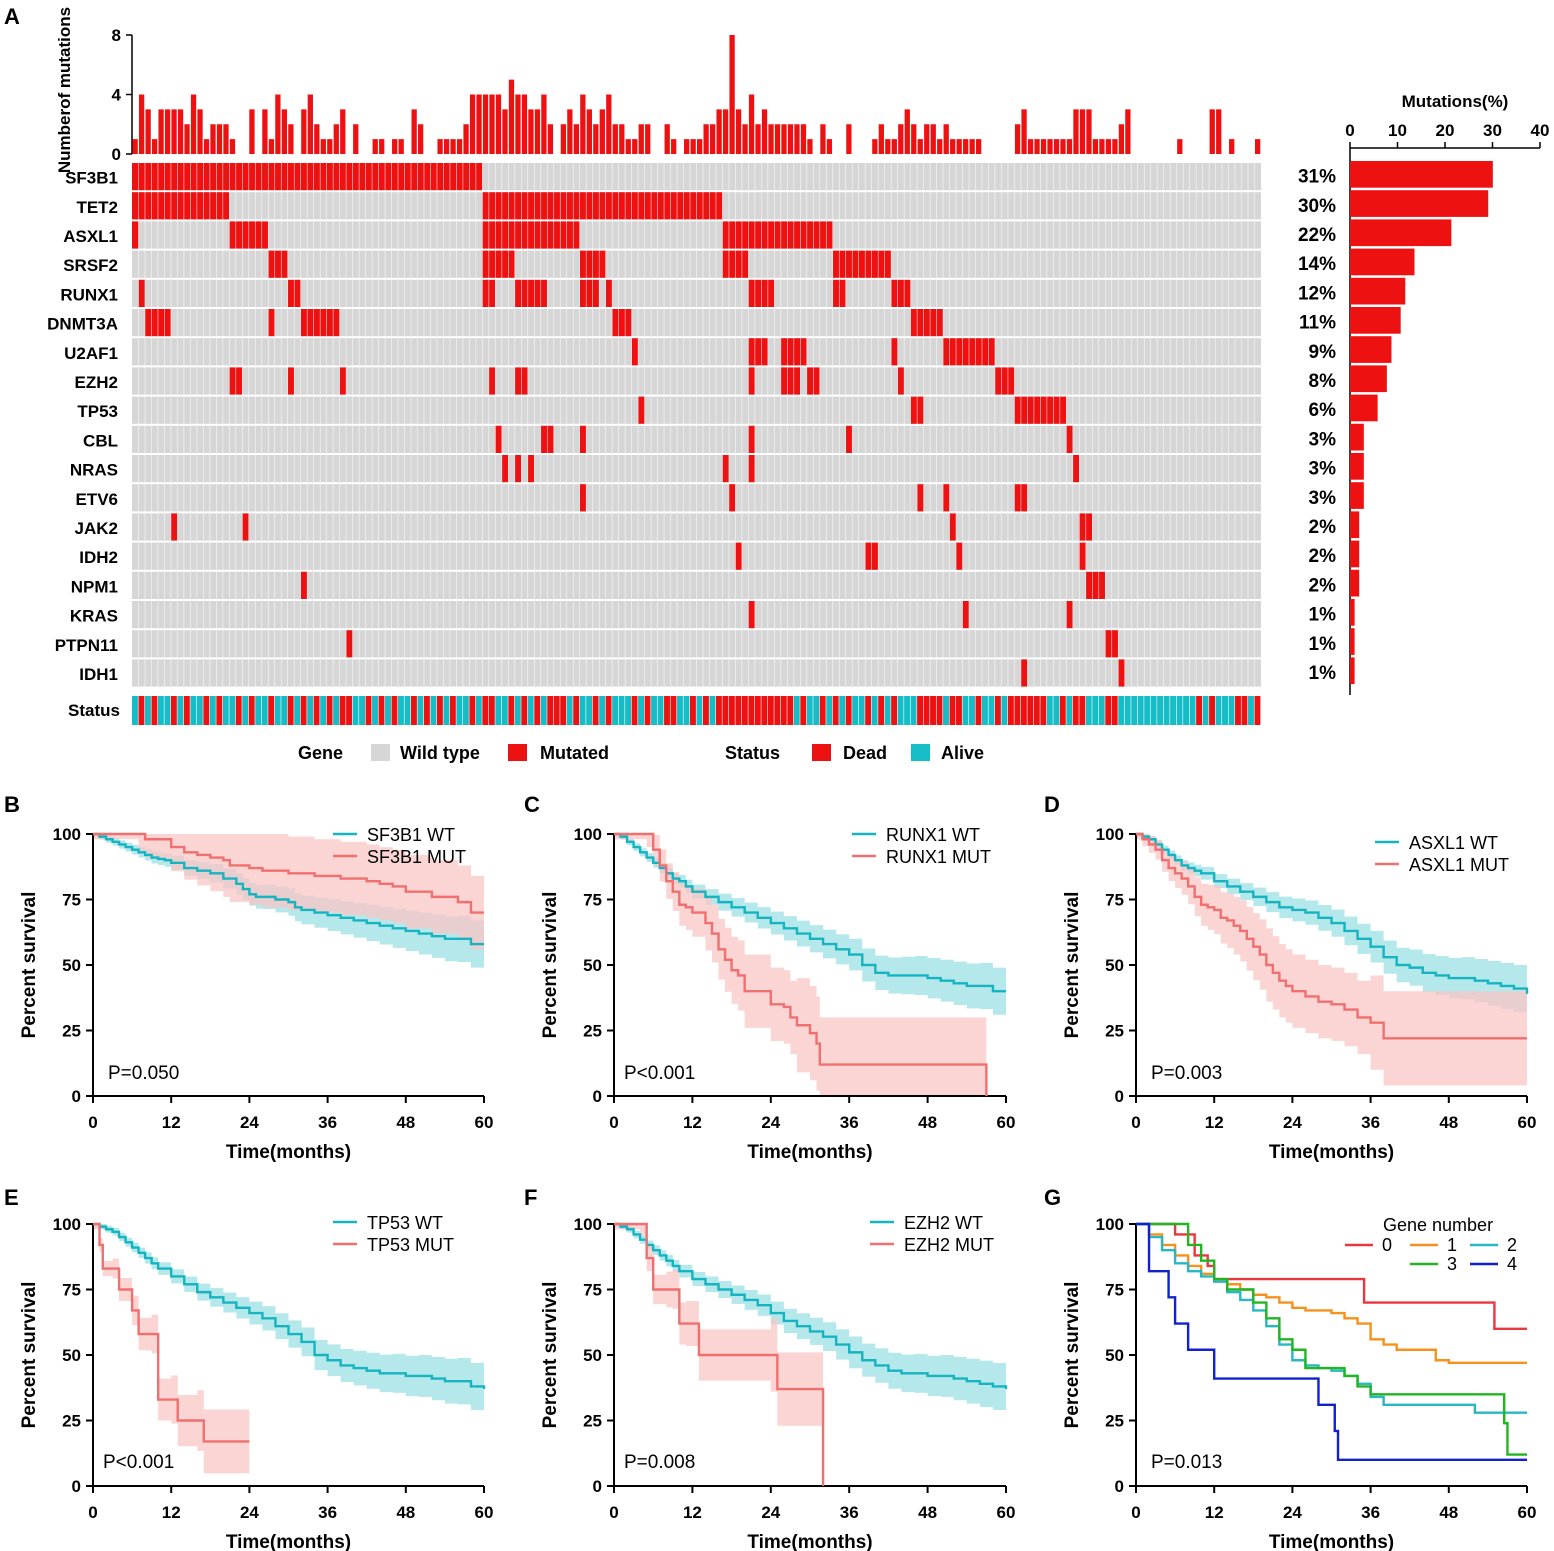 The height and width of the screenshot is (1551, 1554). Describe the element at coordinates (94, 586) in the screenshot. I see `gene-label: NPM1` at that location.